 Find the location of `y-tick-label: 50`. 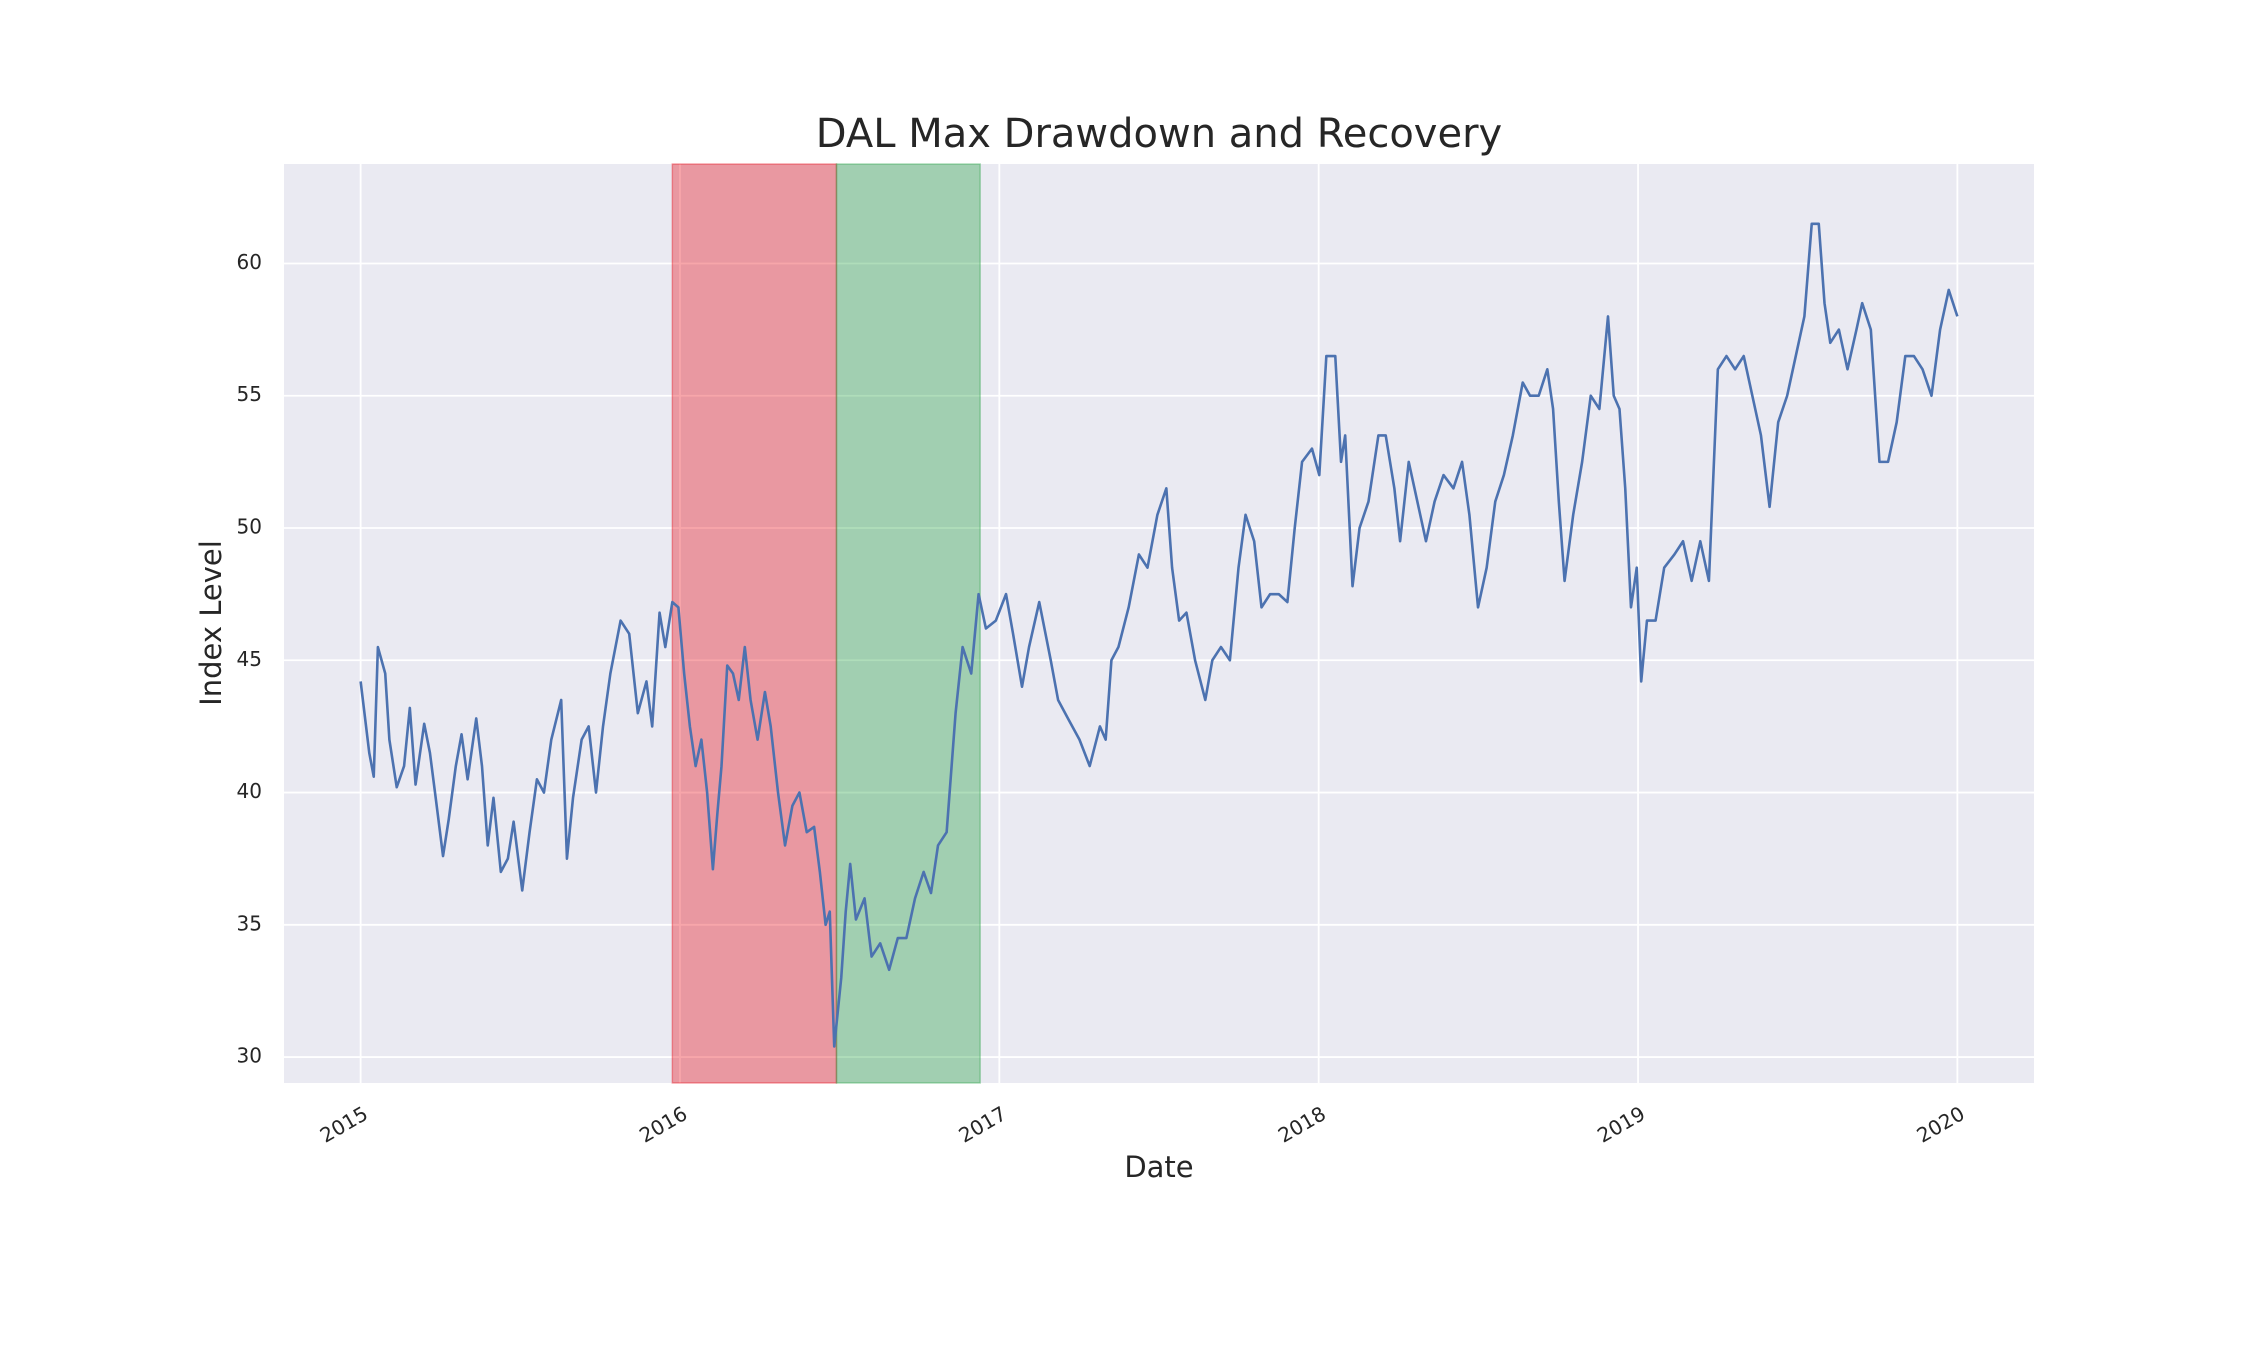

y-tick-label: 50 is located at coordinates (249, 527).